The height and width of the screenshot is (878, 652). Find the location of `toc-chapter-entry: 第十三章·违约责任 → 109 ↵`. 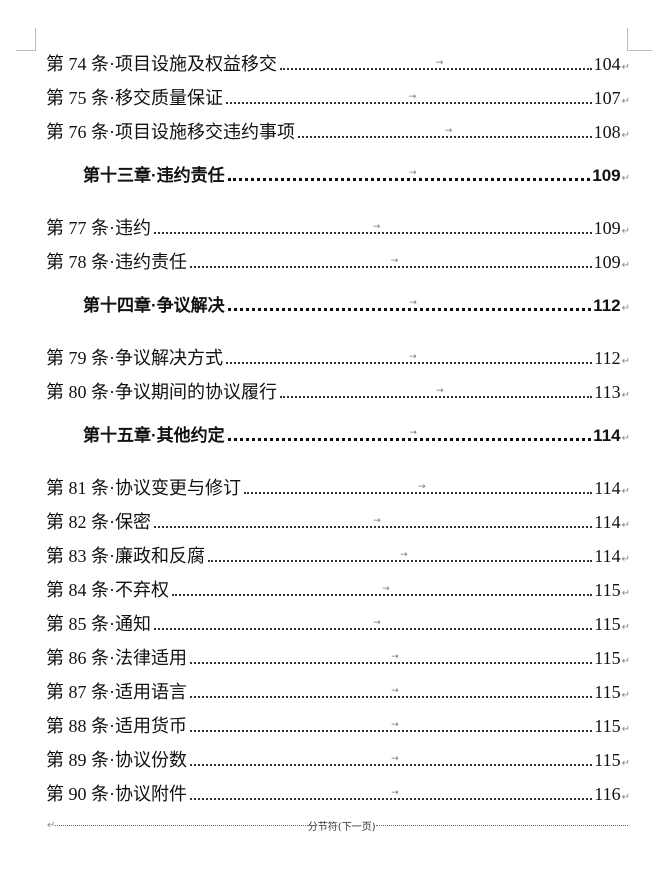

toc-chapter-entry: 第十三章·违约责任 → 109 ↵ is located at coordinates (338, 176).